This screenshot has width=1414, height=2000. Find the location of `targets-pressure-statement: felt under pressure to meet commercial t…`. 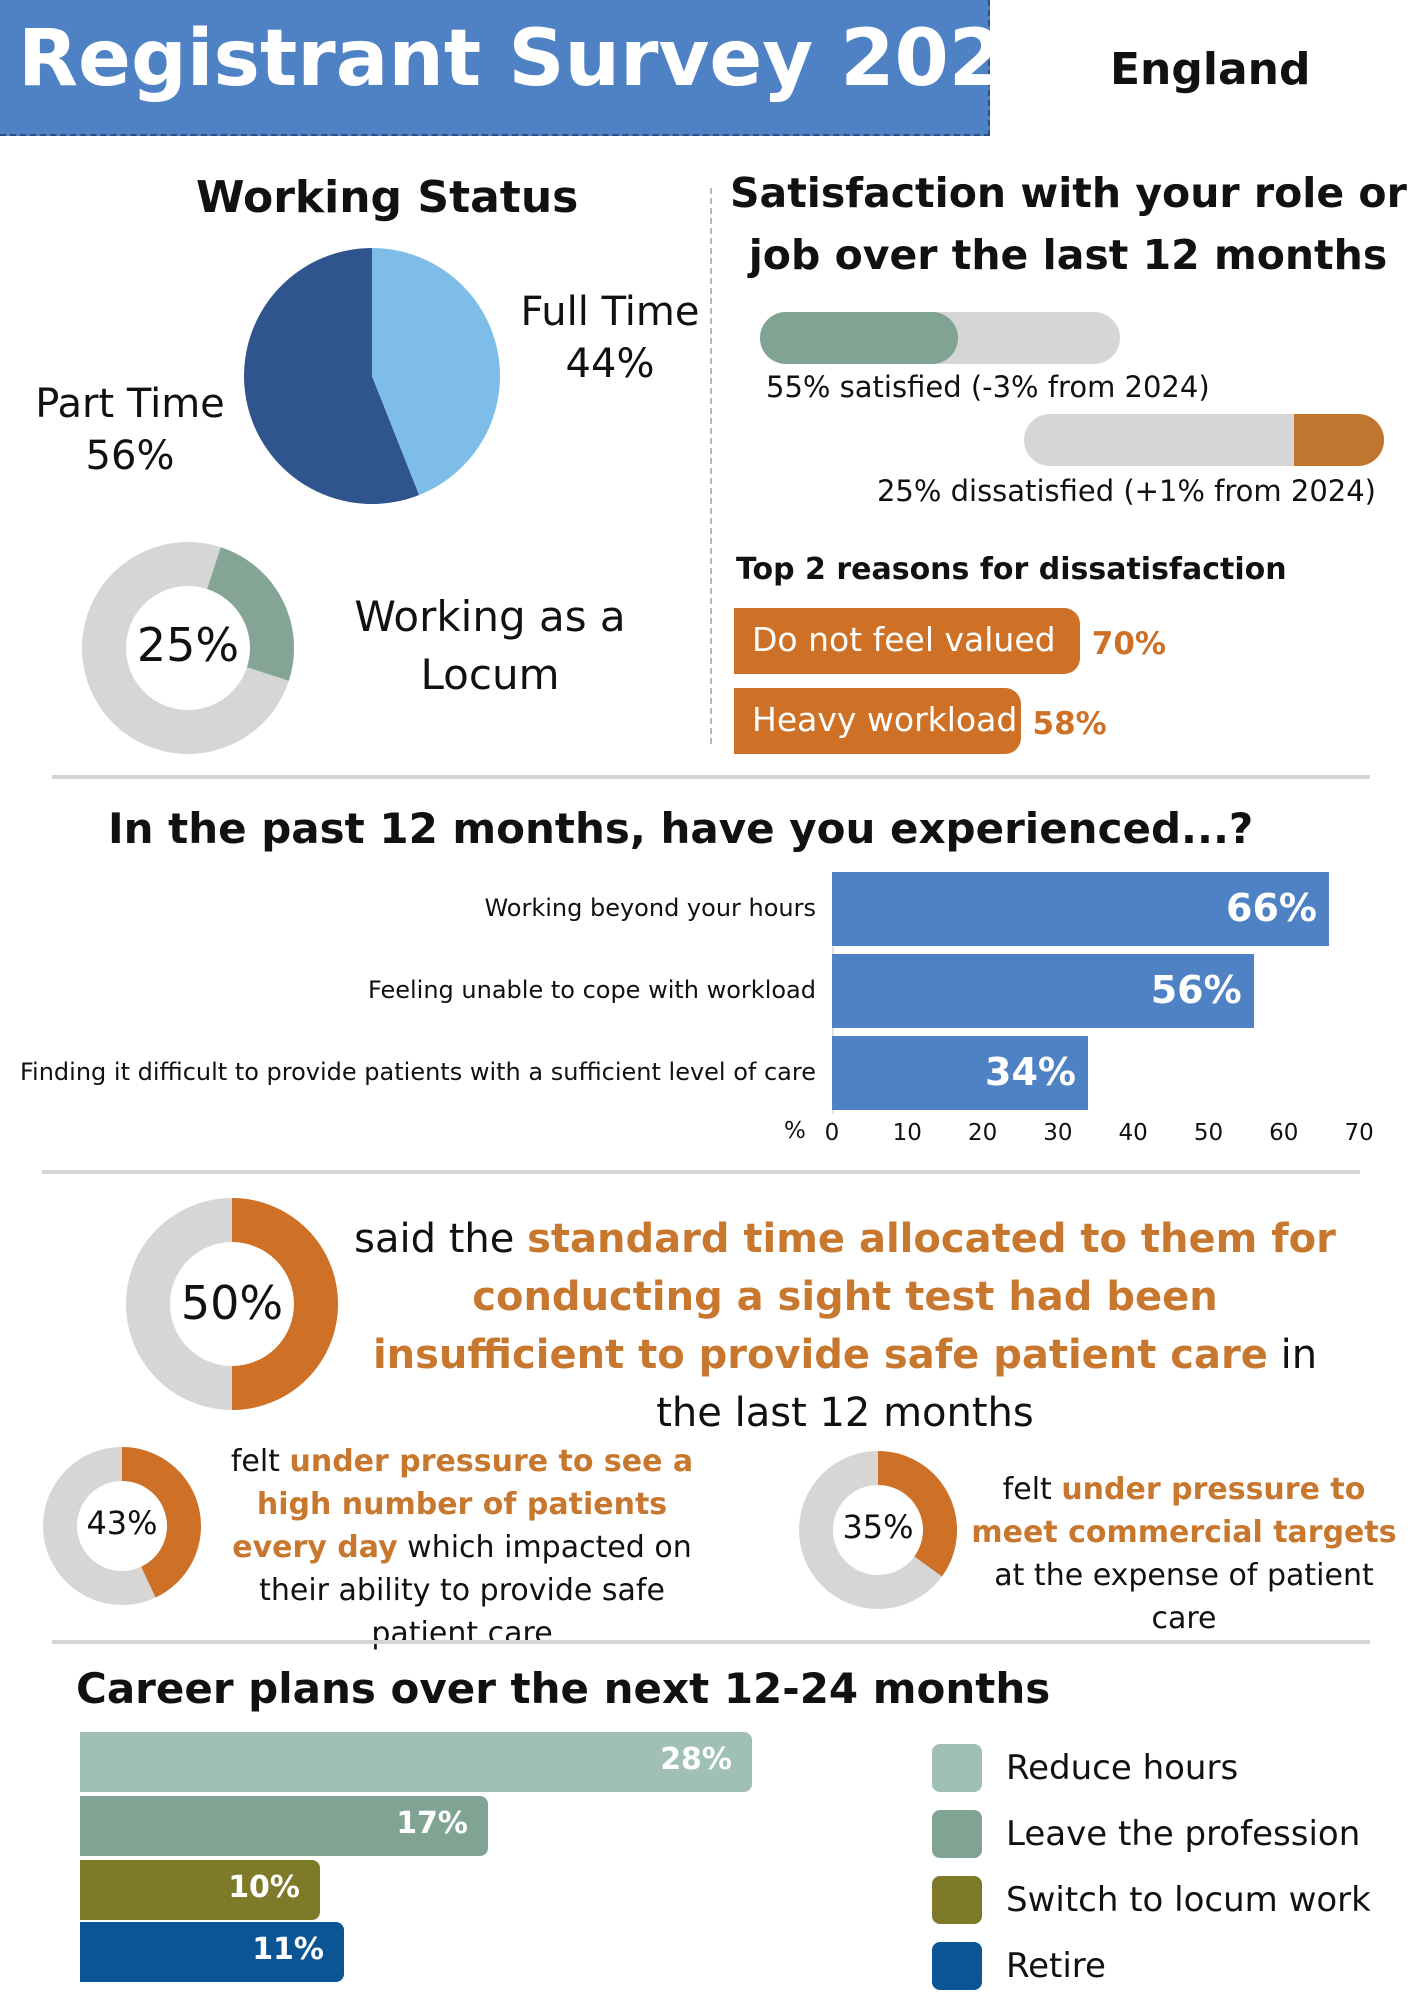

targets-pressure-statement: felt under pressure to meet commercial t… is located at coordinates (1184, 1554).